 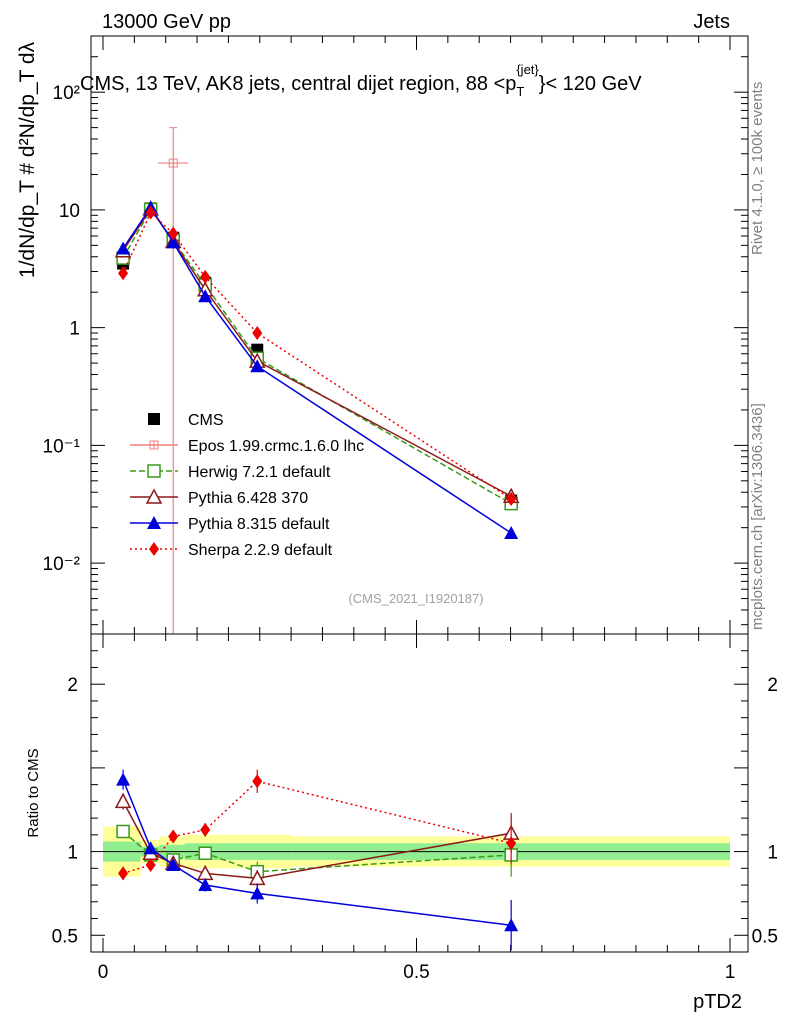 I want to click on x-tick-label: 1, so click(x=730, y=972).